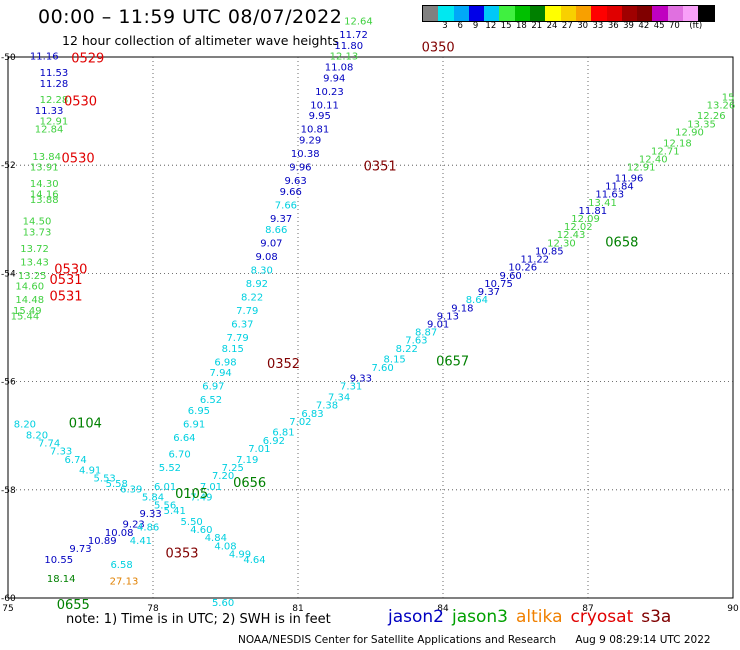  I want to click on lat-tick-label: -58, so click(8, 491).